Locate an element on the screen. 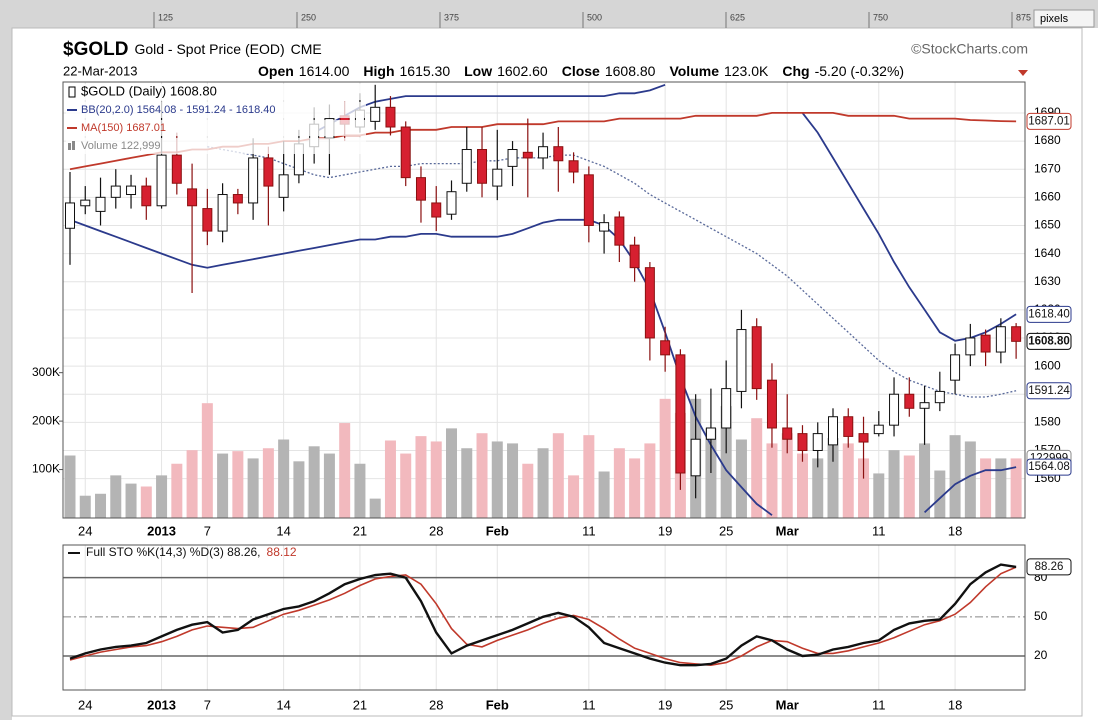 This screenshot has width=1098, height=725. x-tick-label: 18 is located at coordinates (955, 530).